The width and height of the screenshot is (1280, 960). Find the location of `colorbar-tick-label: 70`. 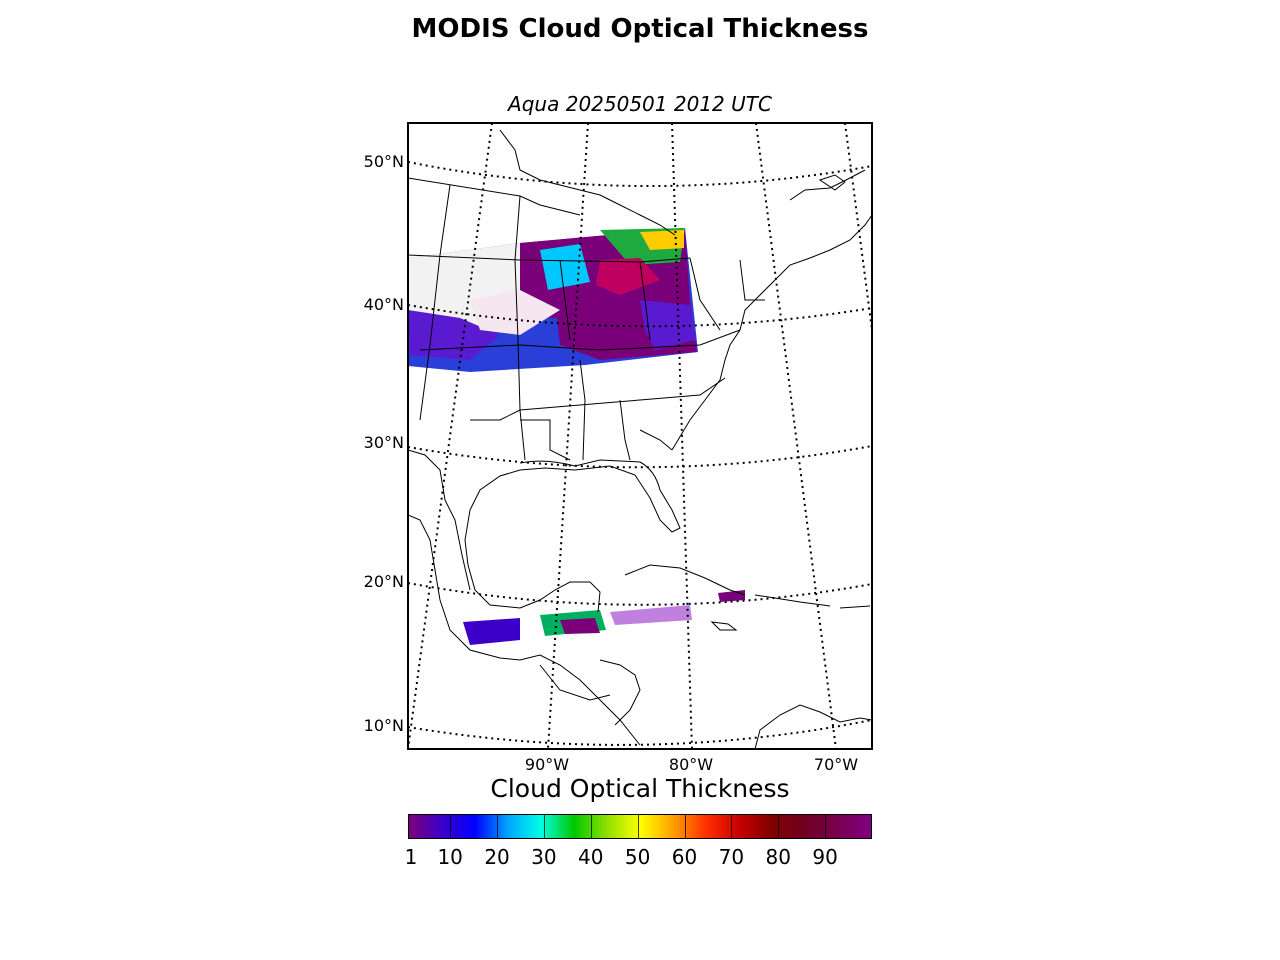

colorbar-tick-label: 70 is located at coordinates (731, 857).